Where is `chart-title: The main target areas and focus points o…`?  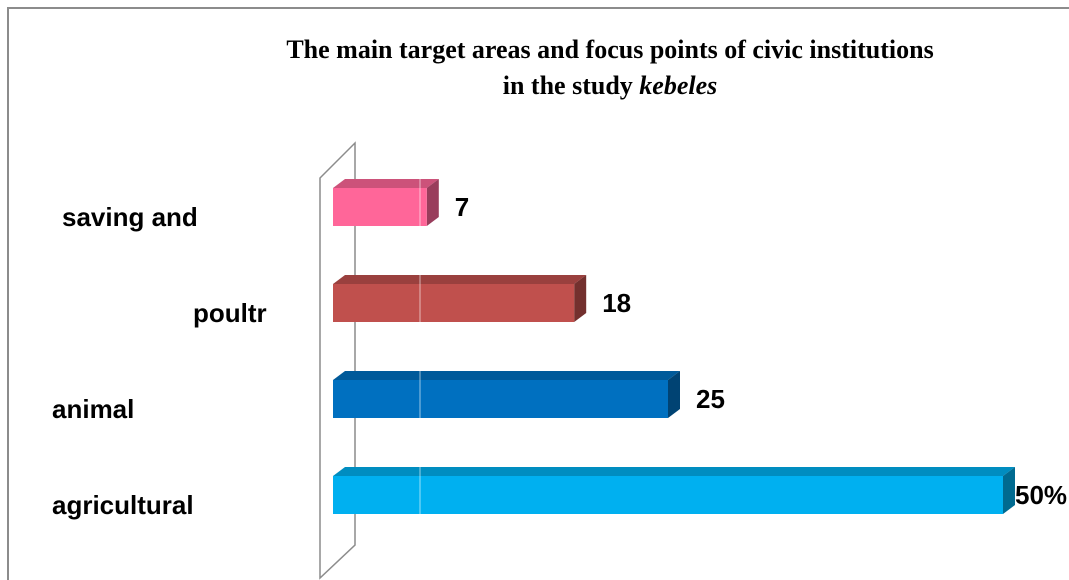
chart-title: The main target areas and focus points o… is located at coordinates (609, 49).